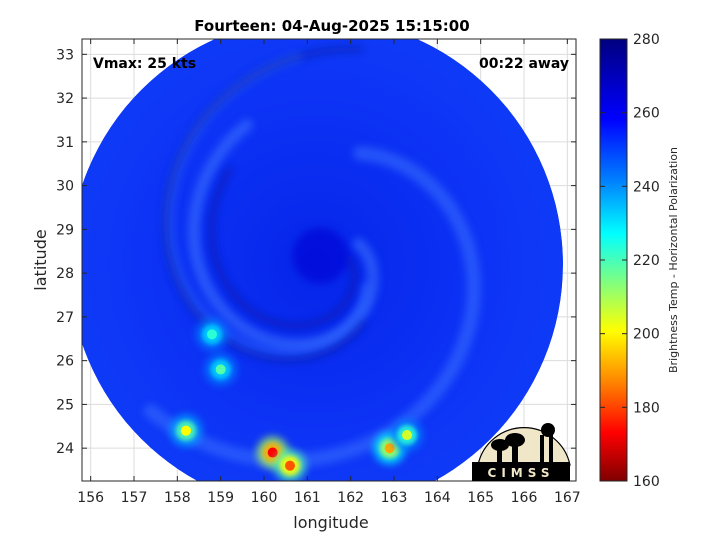 The height and width of the screenshot is (540, 720). I want to click on storm-center, so click(320, 255).